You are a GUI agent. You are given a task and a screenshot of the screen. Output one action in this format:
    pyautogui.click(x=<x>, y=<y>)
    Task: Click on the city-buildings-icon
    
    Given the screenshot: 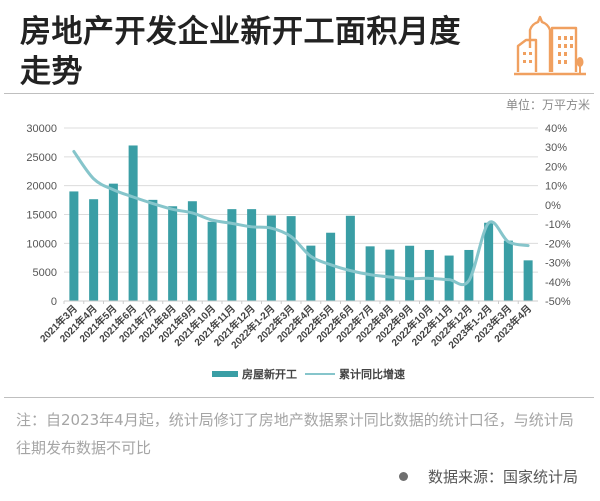 What is the action you would take?
    pyautogui.click(x=550, y=45)
    